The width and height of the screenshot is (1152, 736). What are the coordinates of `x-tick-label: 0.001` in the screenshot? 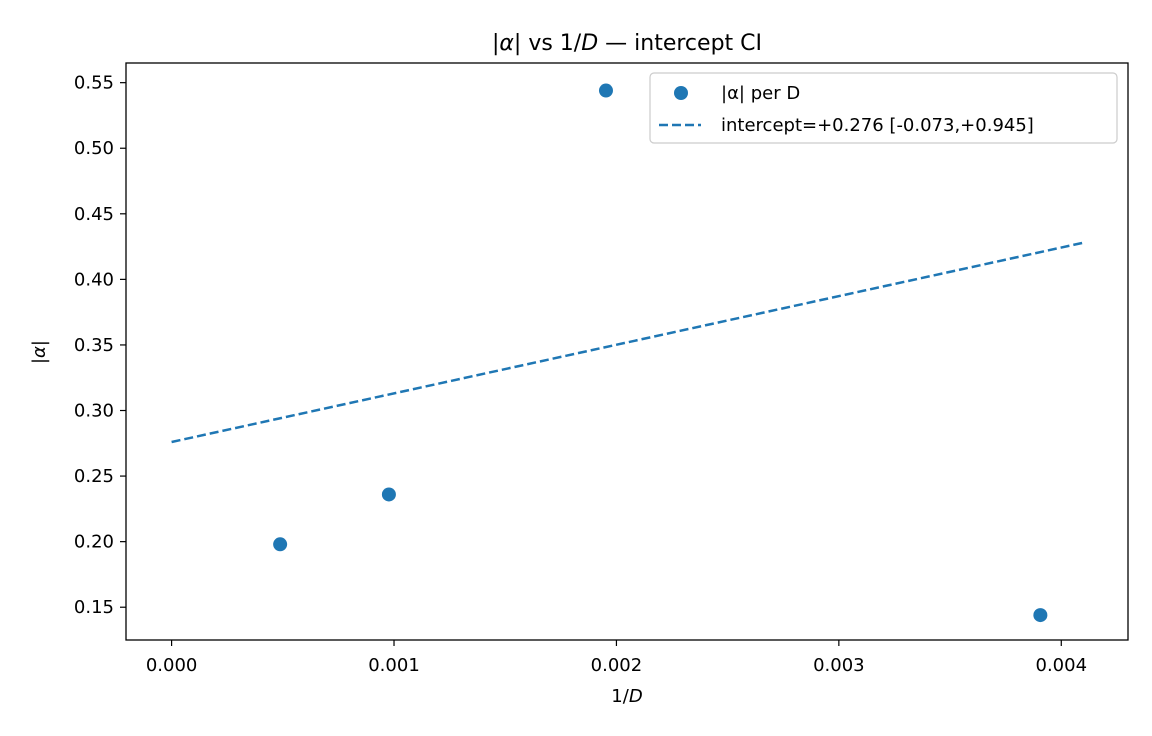 It's located at (394, 665).